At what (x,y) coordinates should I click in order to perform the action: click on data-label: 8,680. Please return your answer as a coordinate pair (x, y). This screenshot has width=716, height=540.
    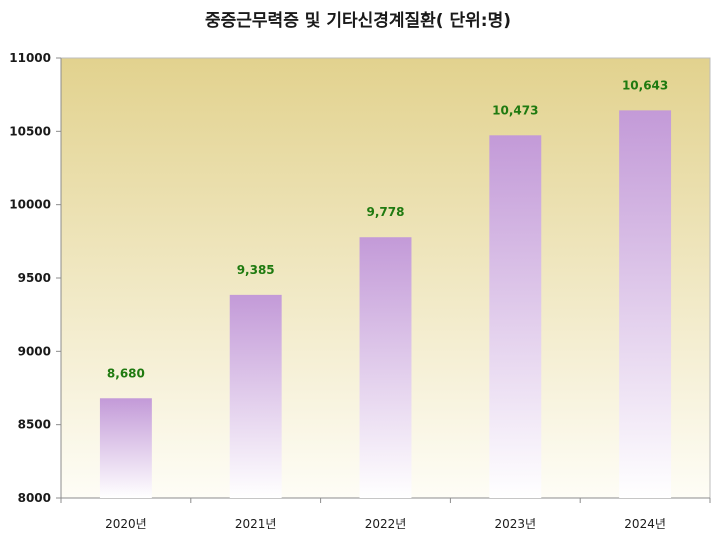
    Looking at the image, I should click on (126, 373).